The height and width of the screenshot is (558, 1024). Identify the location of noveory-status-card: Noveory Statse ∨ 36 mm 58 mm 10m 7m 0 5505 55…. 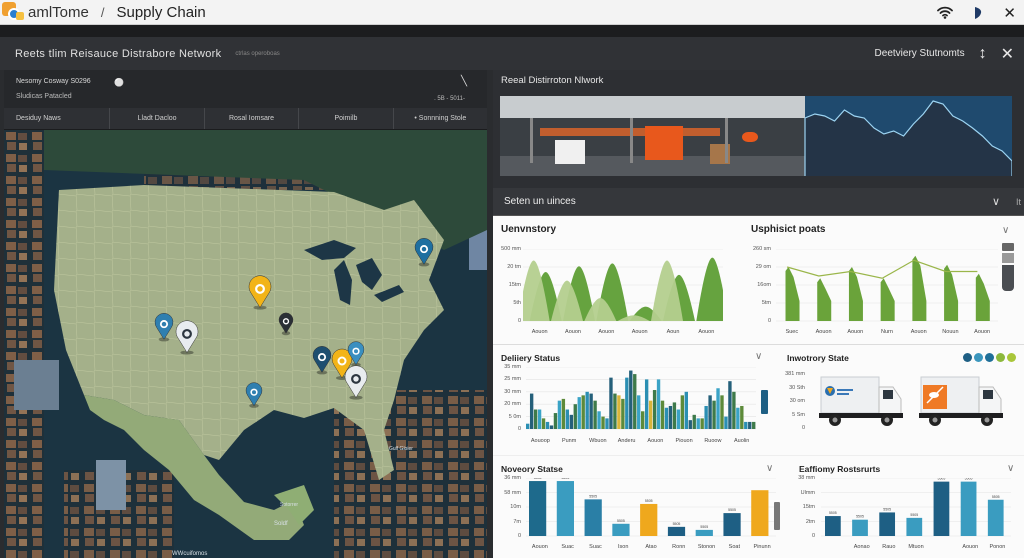
(638, 507).